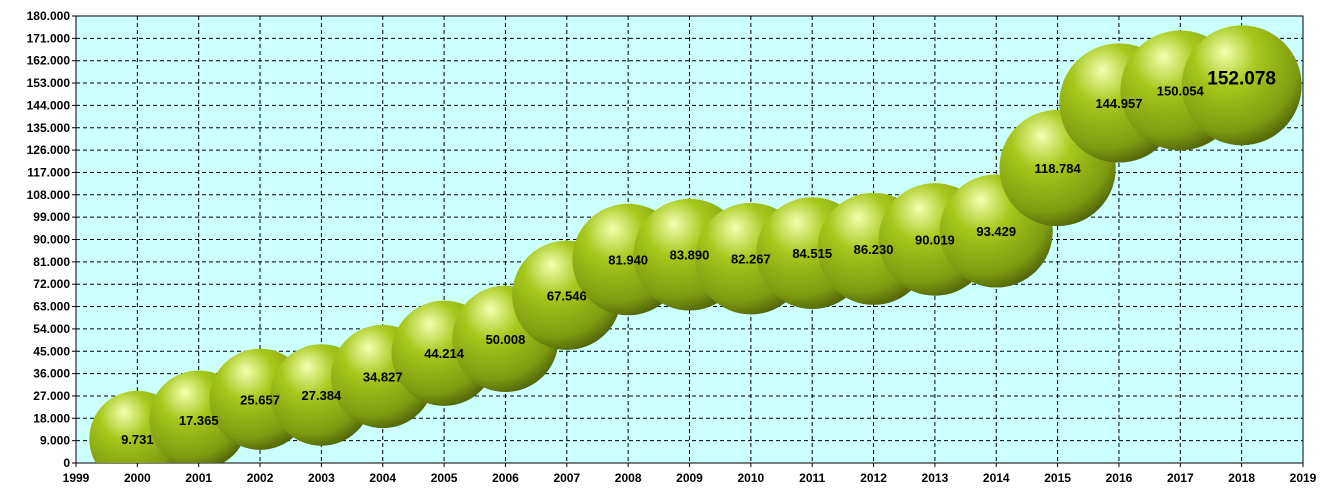 Image resolution: width=1322 pixels, height=488 pixels. I want to click on x-tick-label: 2011, so click(812, 478).